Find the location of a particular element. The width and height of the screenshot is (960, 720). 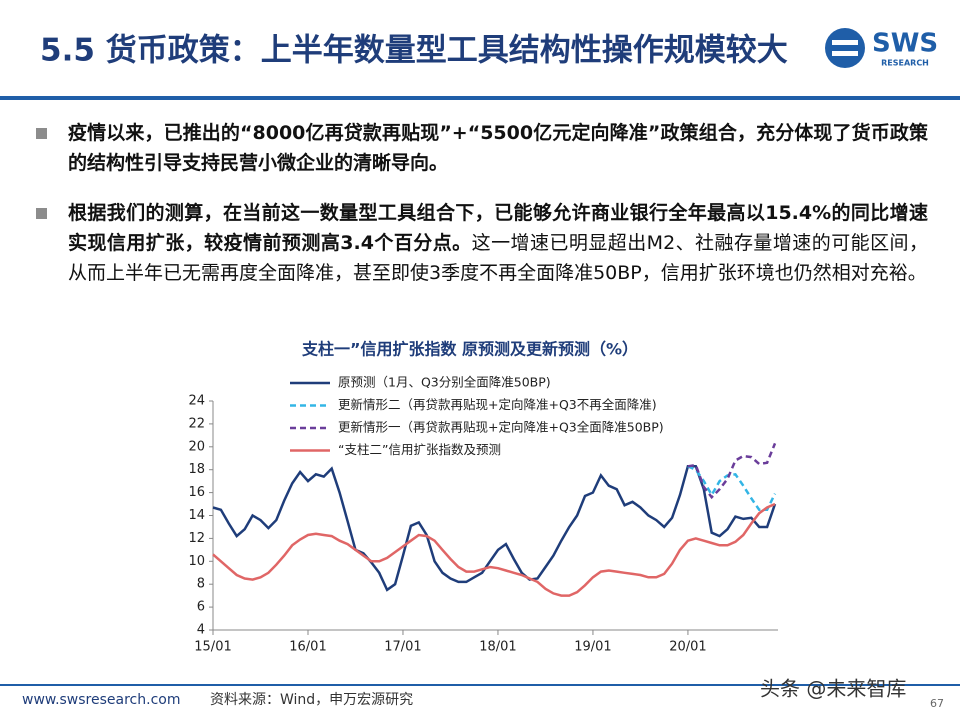

footer-source: 资料来源：Wind，申万宏源研究 is located at coordinates (311, 700).